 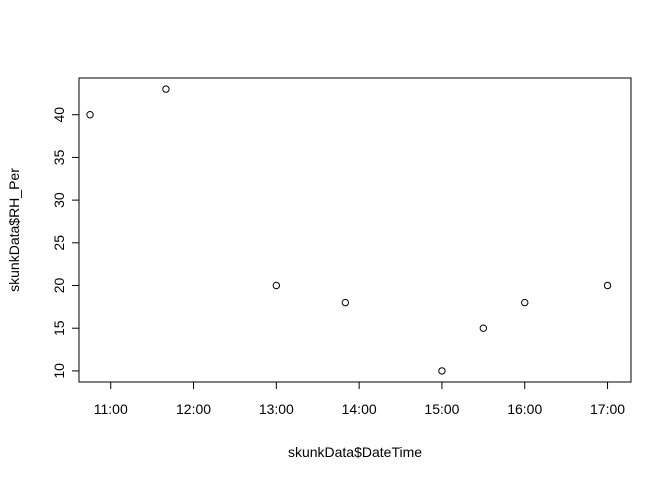 What do you see at coordinates (441, 409) in the screenshot?
I see `x-tick-label: 15:00` at bounding box center [441, 409].